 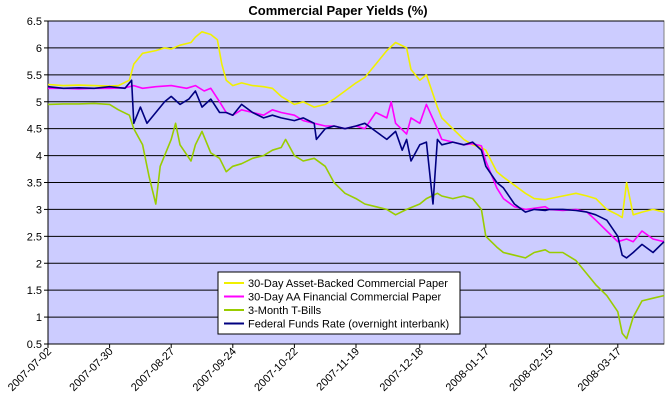 What do you see at coordinates (402, 370) in the screenshot?
I see `x-tick-label: 2007-12-18` at bounding box center [402, 370].